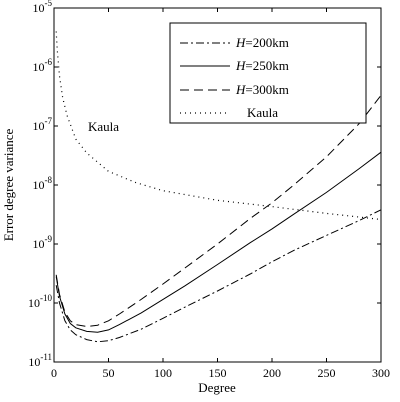 The height and width of the screenshot is (402, 400). Describe the element at coordinates (163, 373) in the screenshot. I see `x-tick-label: 100` at that location.